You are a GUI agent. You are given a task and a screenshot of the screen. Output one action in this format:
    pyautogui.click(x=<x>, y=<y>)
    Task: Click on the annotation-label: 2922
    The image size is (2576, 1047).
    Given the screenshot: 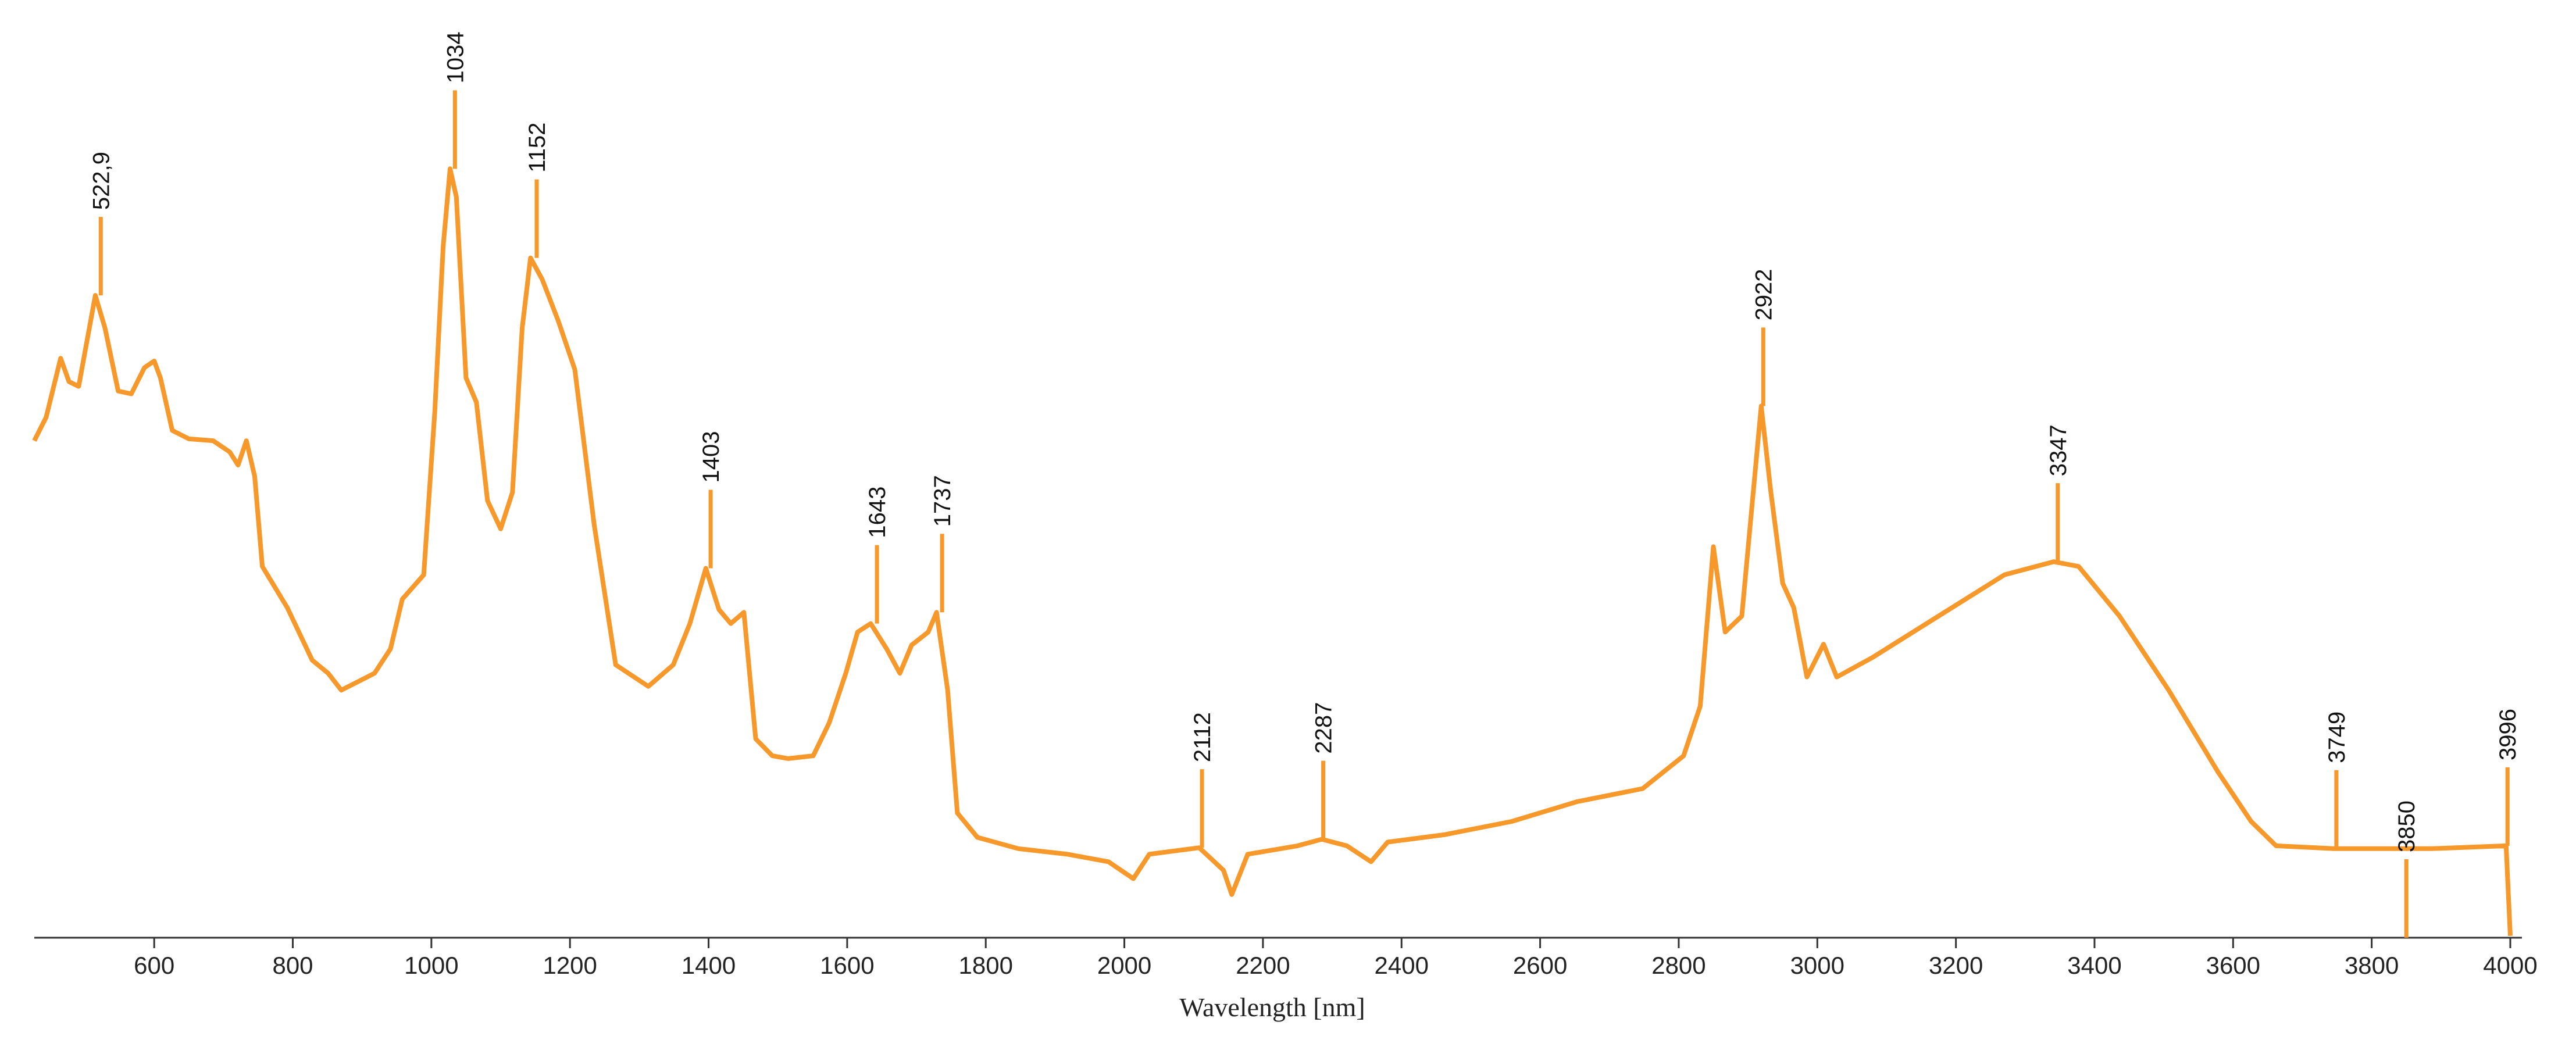 What is the action you would take?
    pyautogui.click(x=1764, y=294)
    